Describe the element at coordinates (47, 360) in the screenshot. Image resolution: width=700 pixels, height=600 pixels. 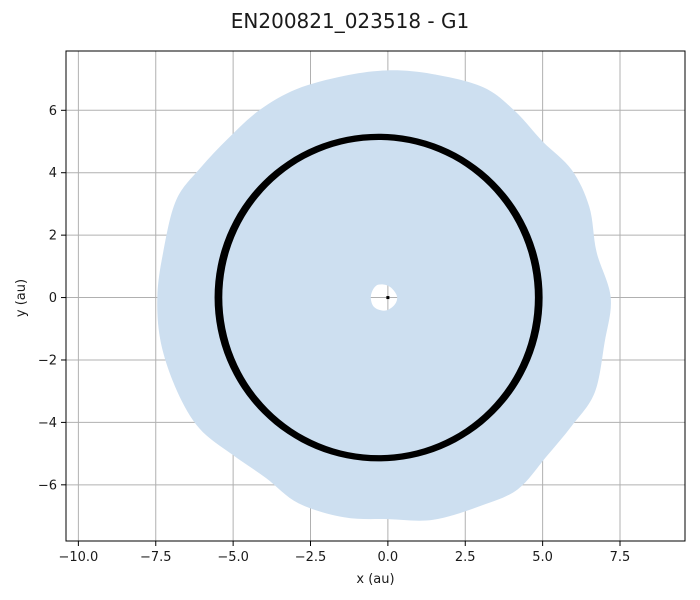
I see `y-tick-label: −2` at that location.